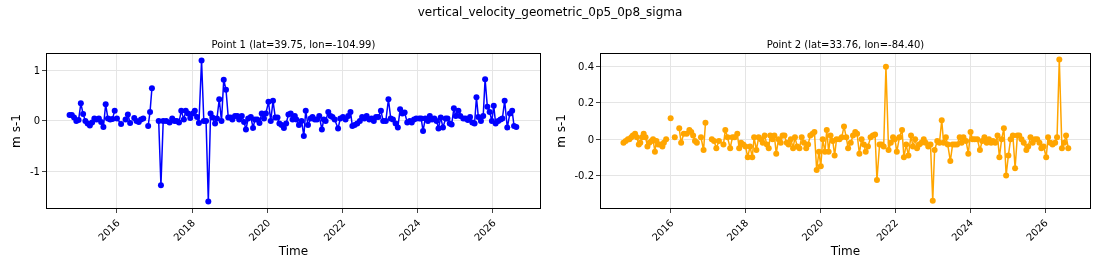 This screenshot has width=1100, height=267. What do you see at coordinates (586, 103) in the screenshot?
I see `y-tick-label: 0.2` at bounding box center [586, 103].